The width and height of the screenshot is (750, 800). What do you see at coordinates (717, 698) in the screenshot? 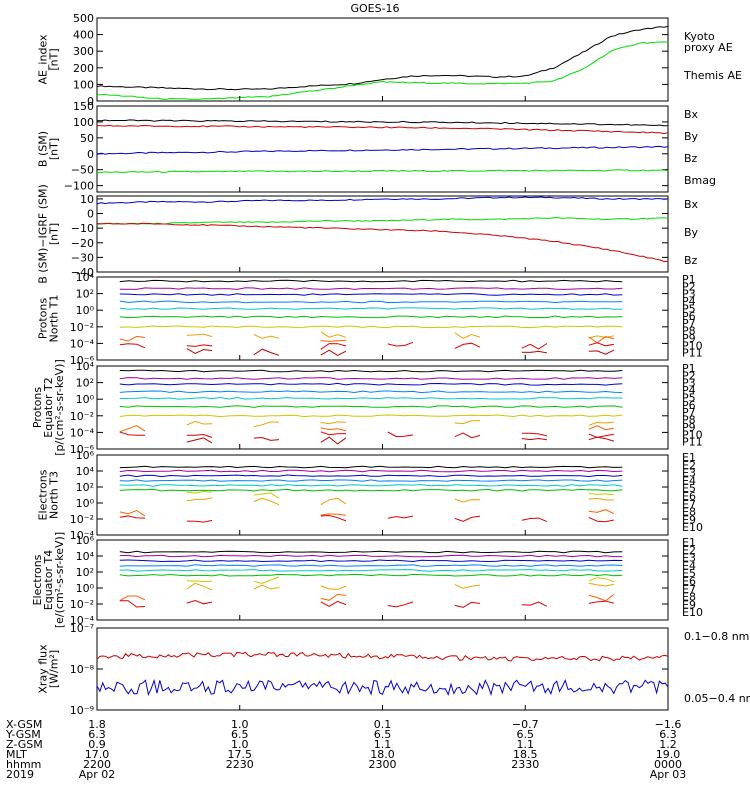
I see `legend-xray-1: 0.05−0.4 nm` at bounding box center [717, 698].